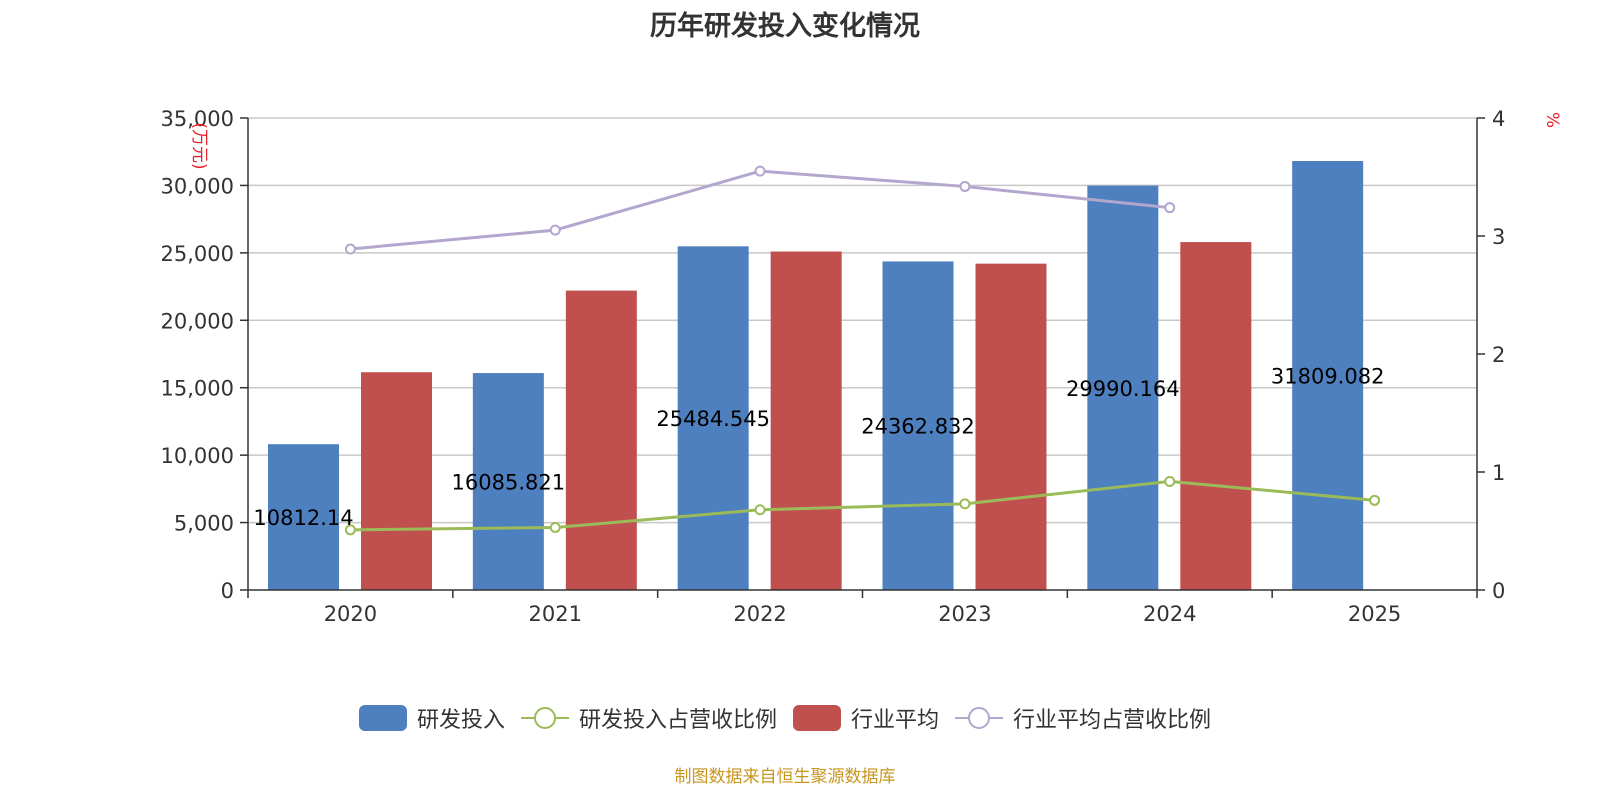  What do you see at coordinates (197, 389) in the screenshot?
I see `y-left-tick-label: 15,000` at bounding box center [197, 389].